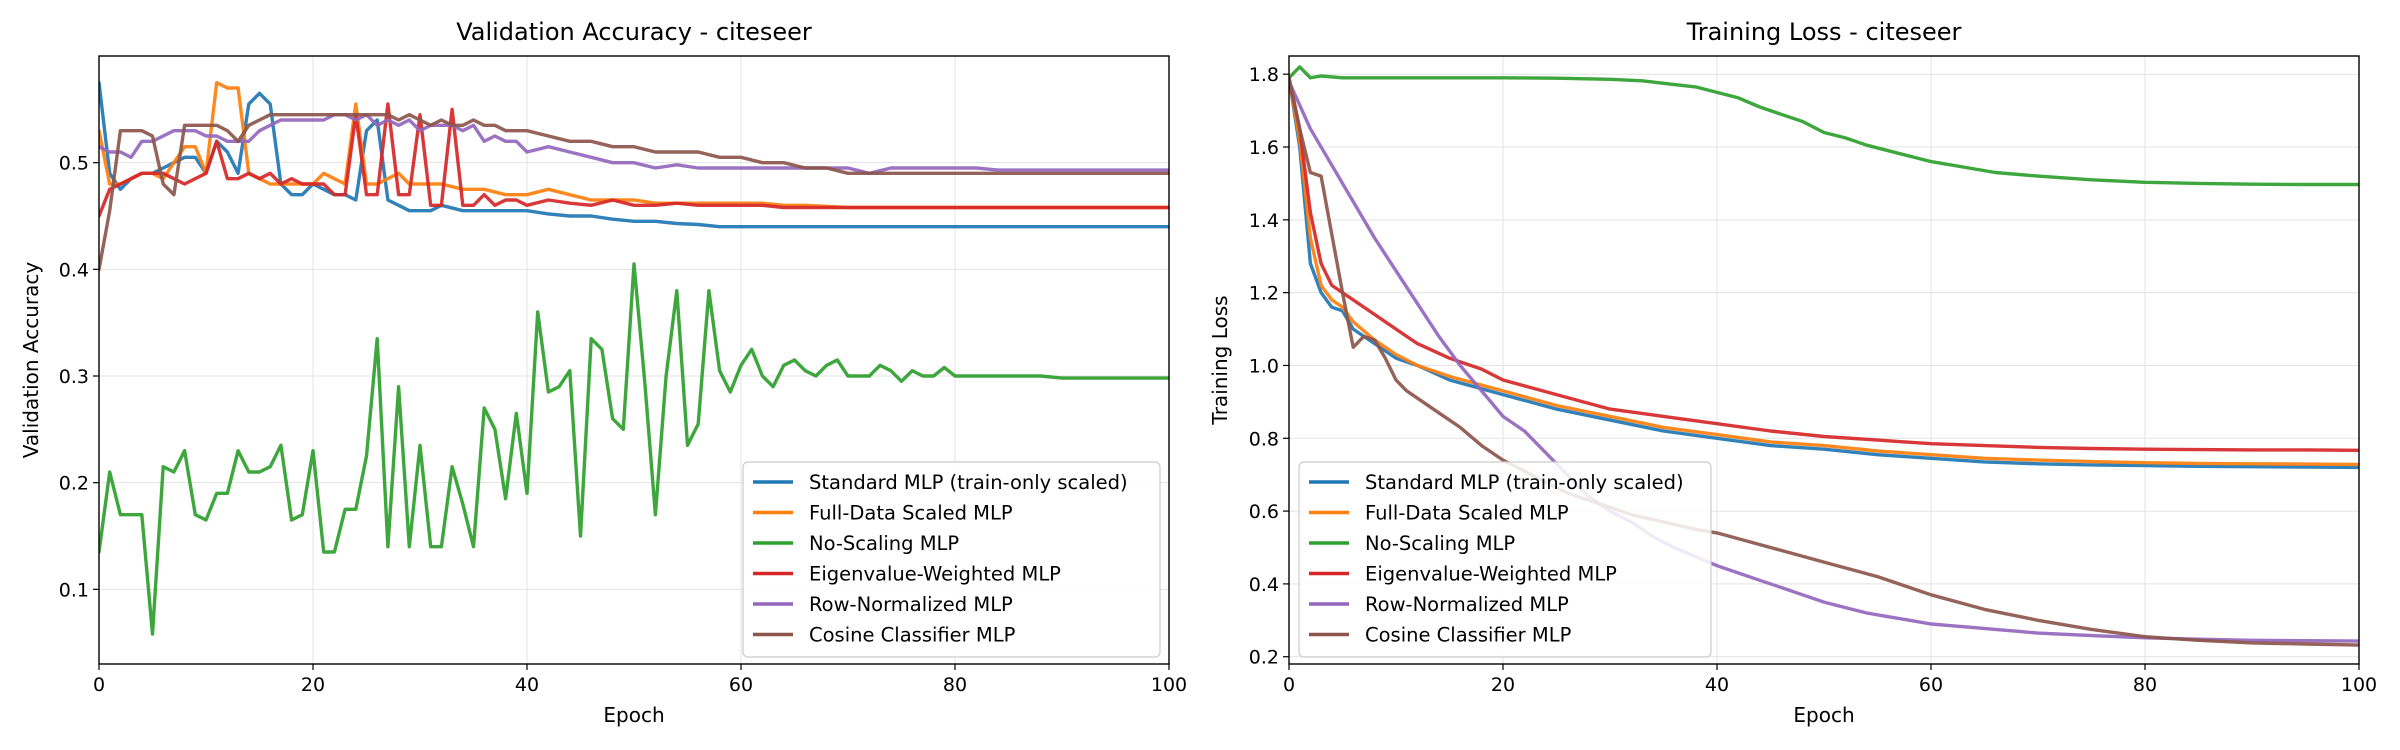  I want to click on y-tick-label: 1.2, so click(1264, 294).